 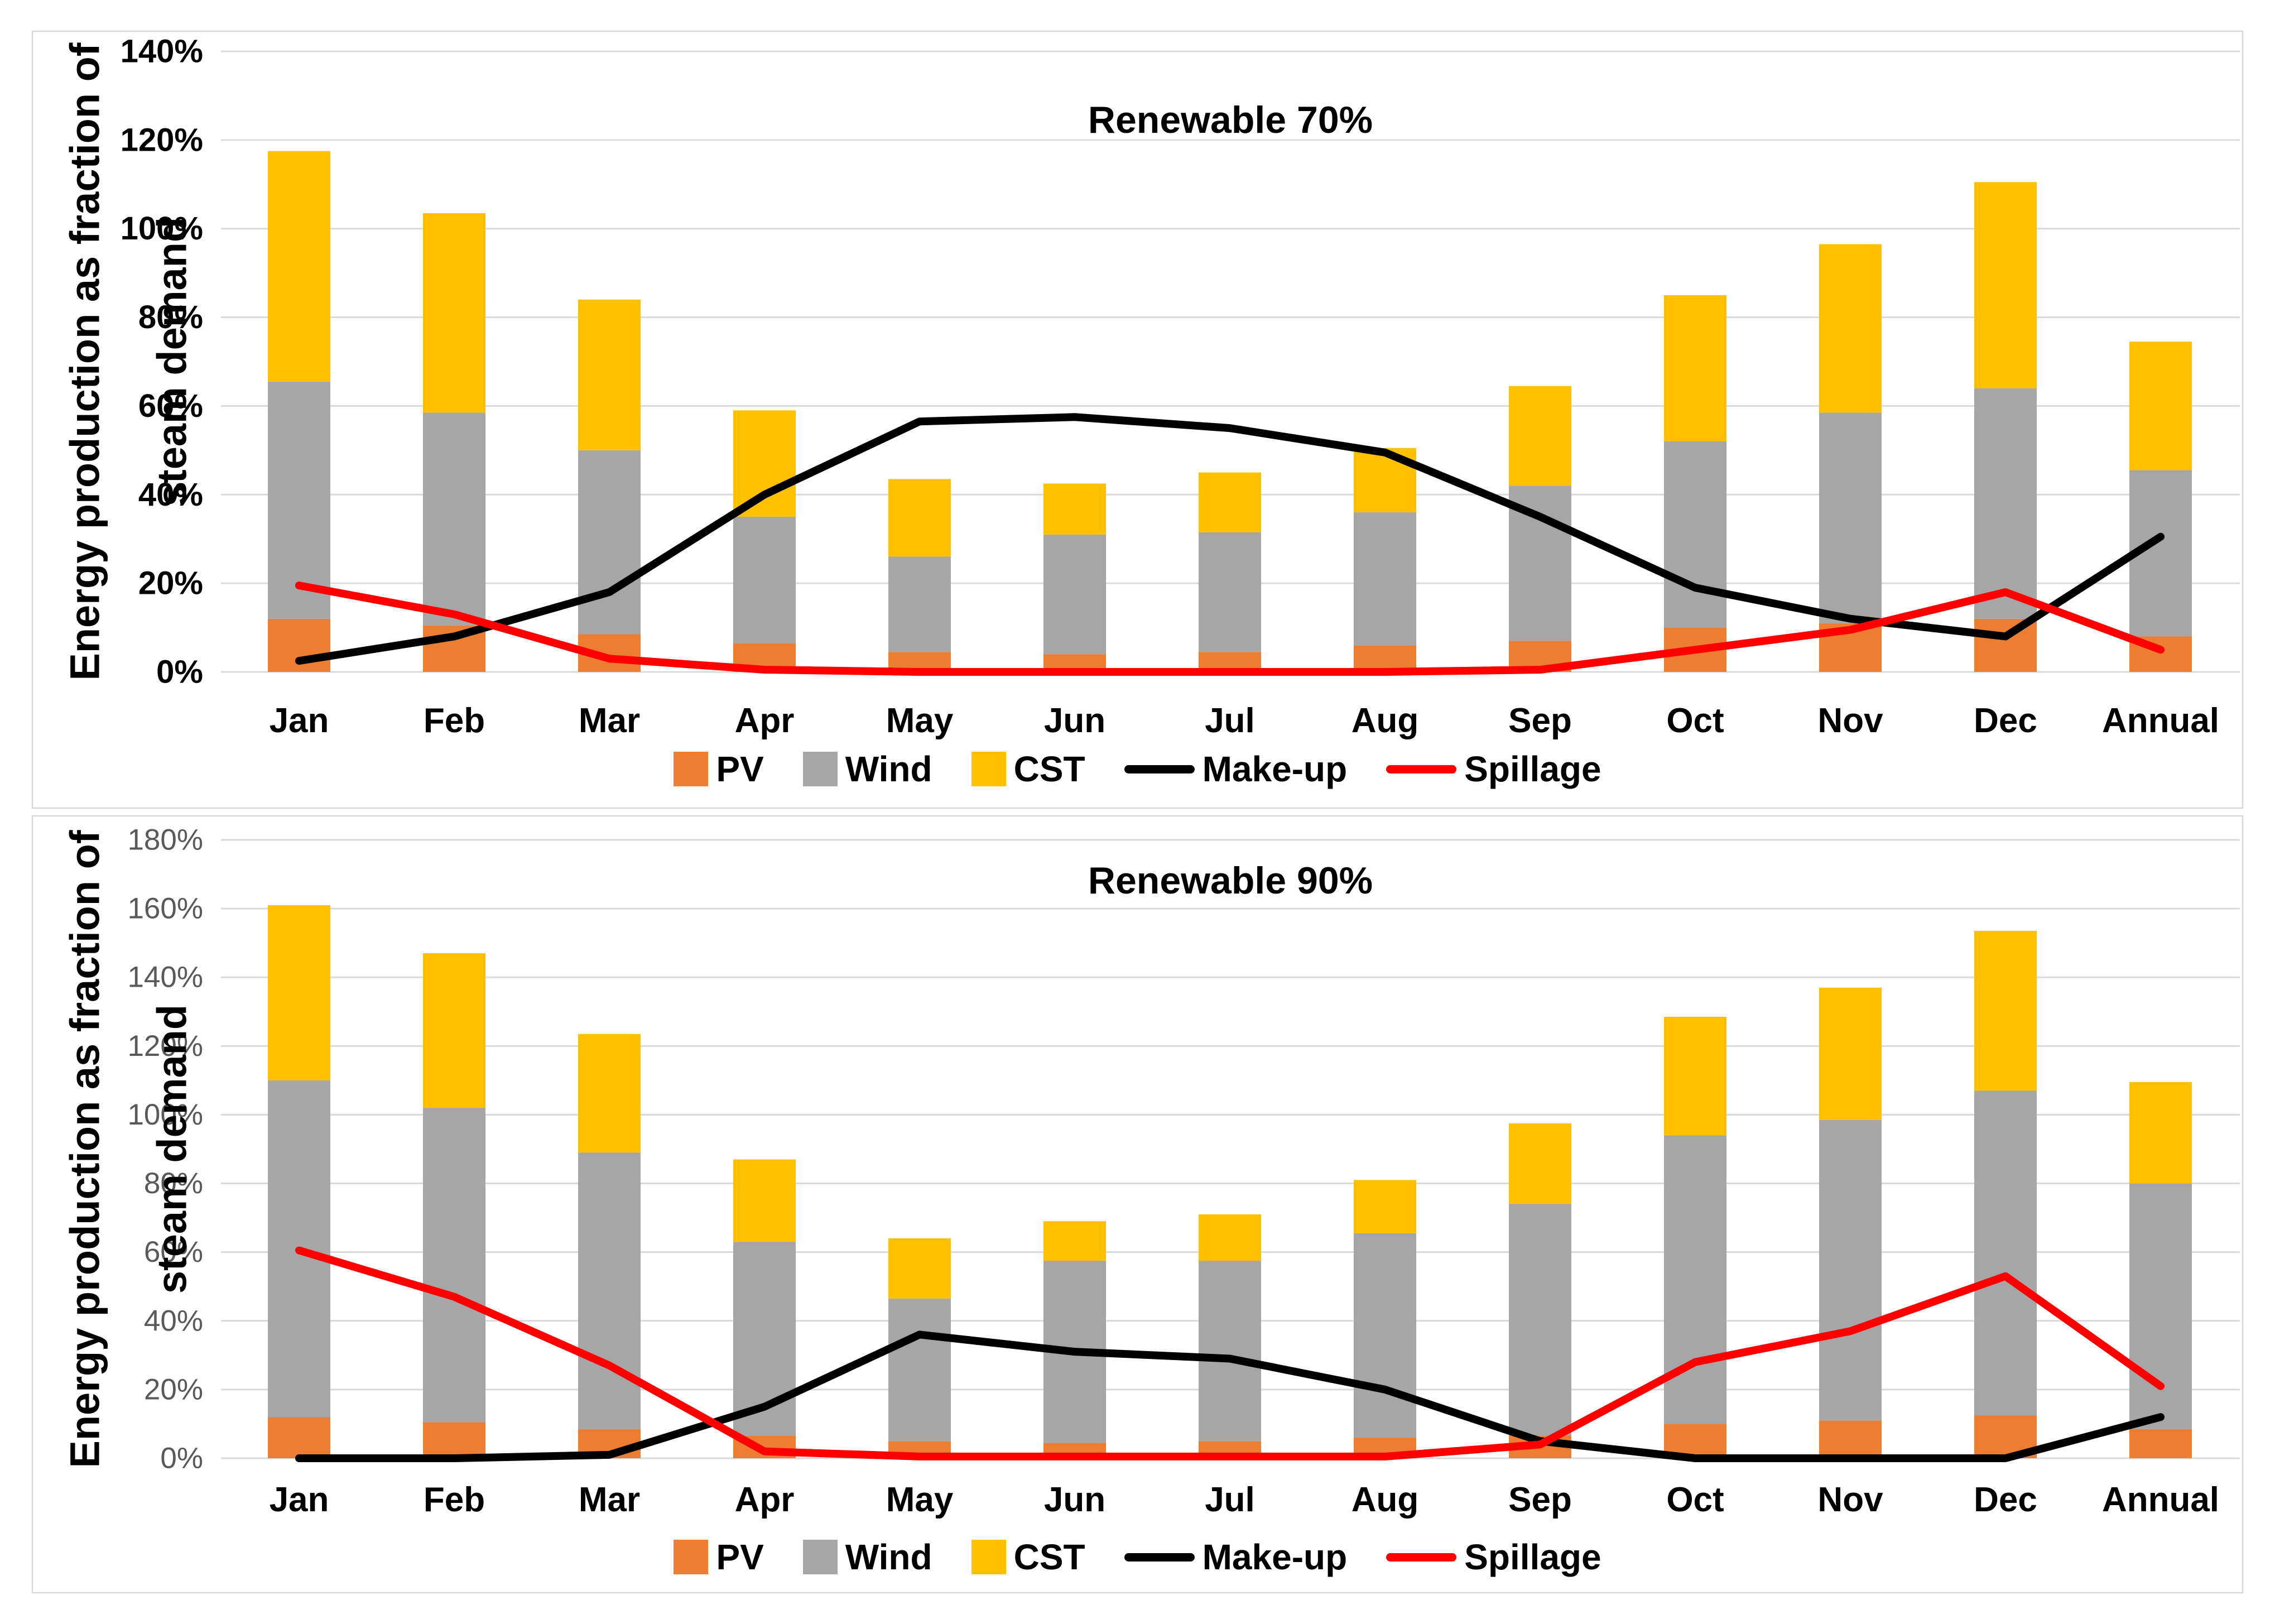 I want to click on legend-item-cst: CST, so click(x=1028, y=1557).